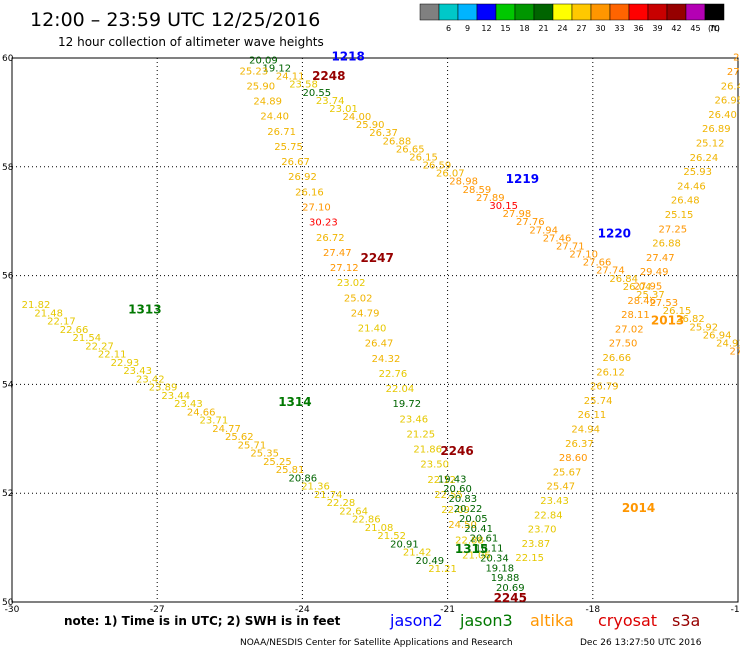 This screenshot has height=650, width=740. I want to click on pass-number-label: 2013, so click(667, 321).